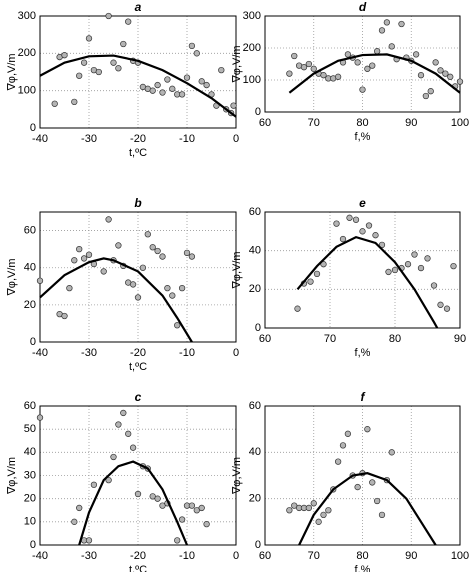  What do you see at coordinates (236, 556) in the screenshot?
I see `x-tick-label: 0` at bounding box center [236, 556].